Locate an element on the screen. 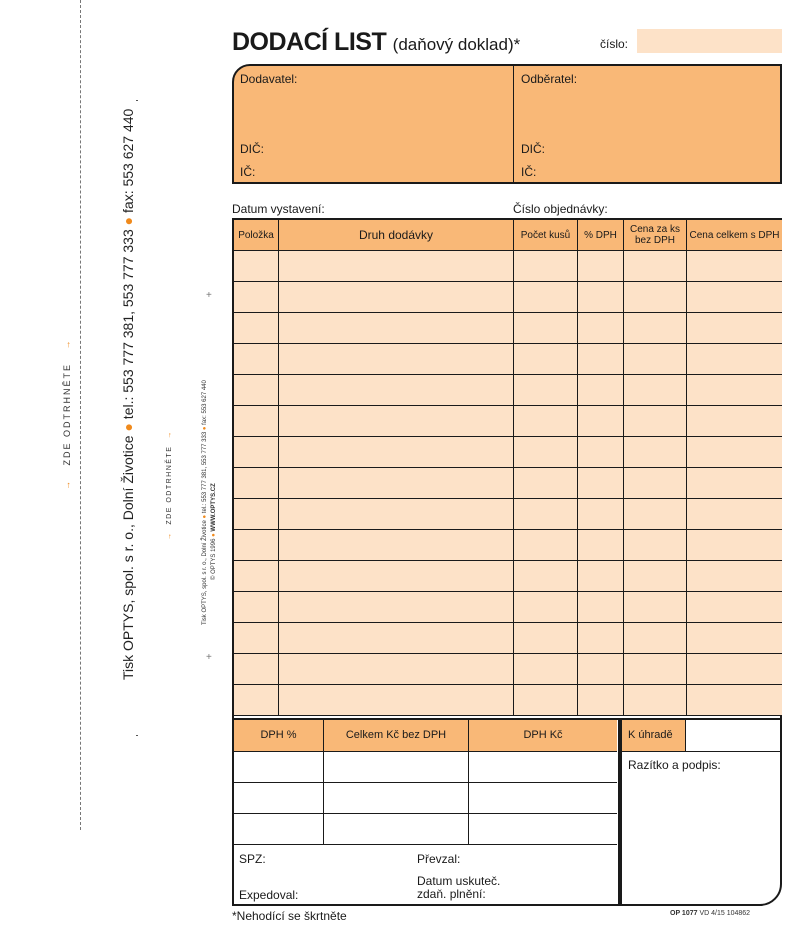 Image resolution: width=800 pixels, height=951 pixels. supplier-ic-label: IČ: is located at coordinates (248, 172).